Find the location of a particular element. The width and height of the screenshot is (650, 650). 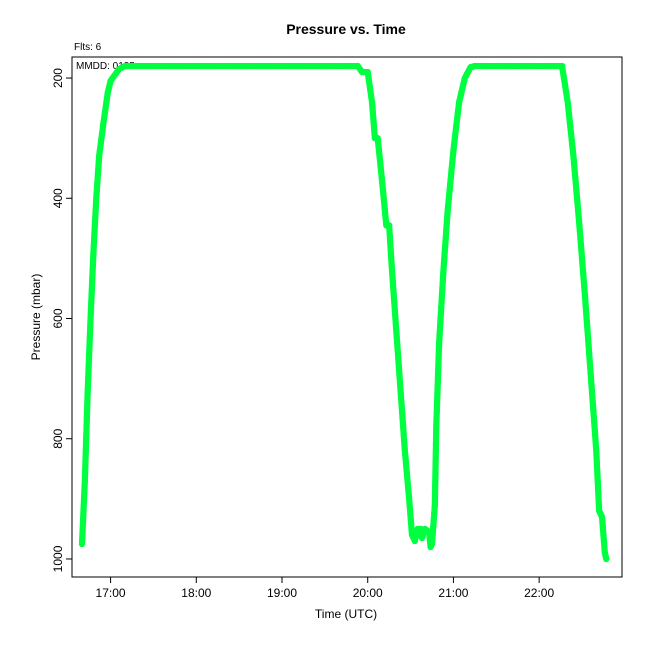

x-tick-label: 22:00 is located at coordinates (539, 593).